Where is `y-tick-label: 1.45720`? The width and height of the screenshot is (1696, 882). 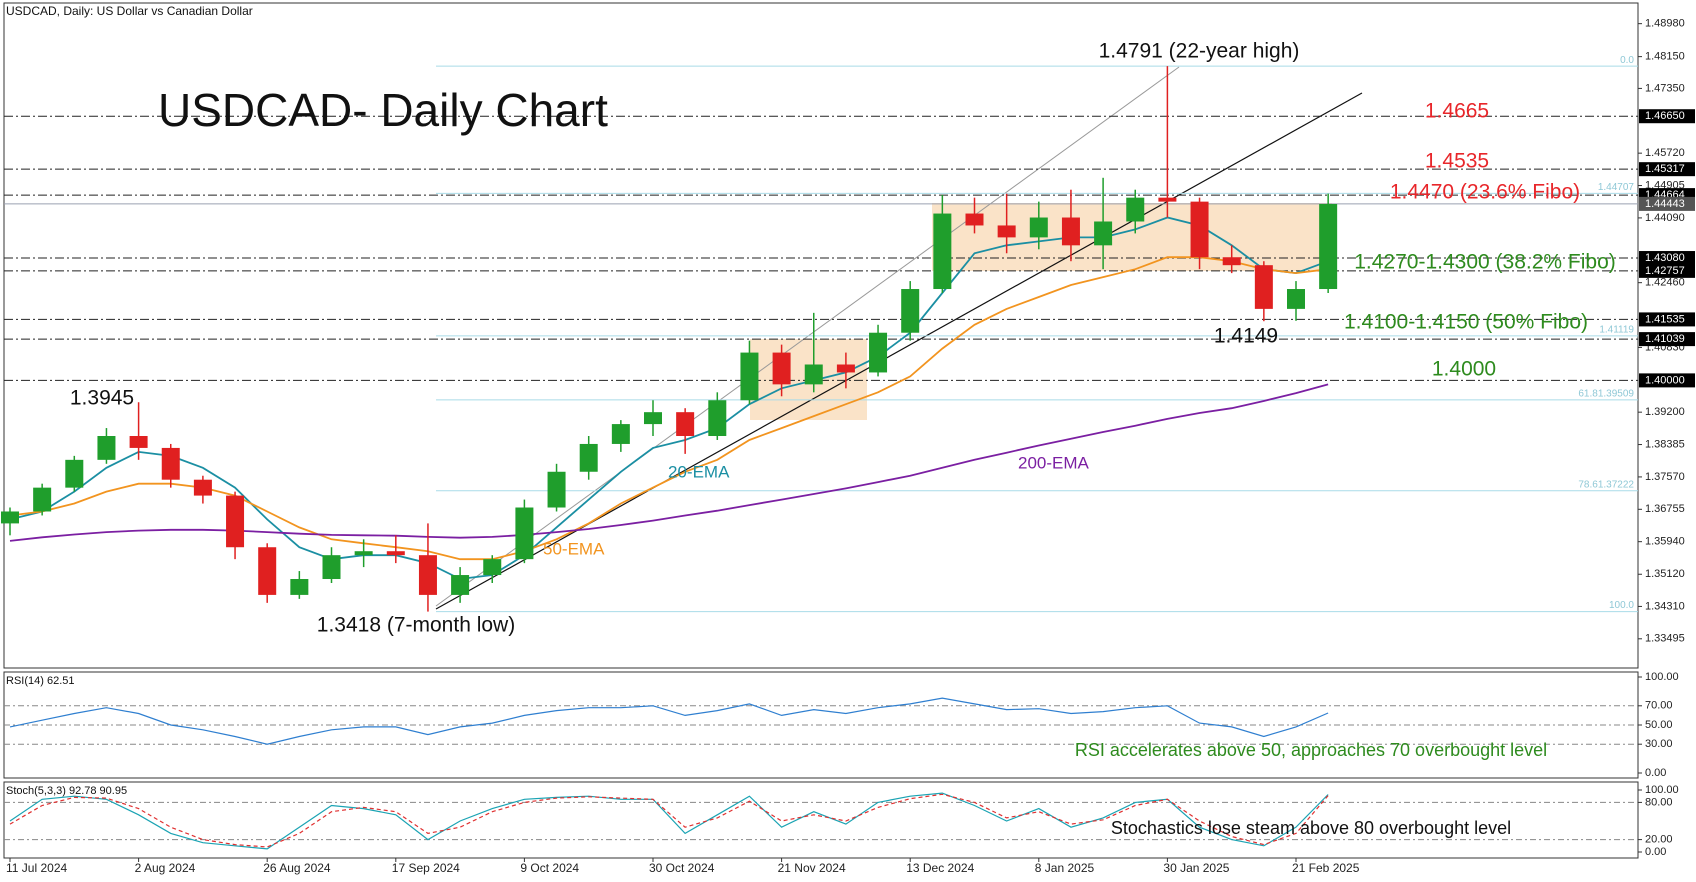 y-tick-label: 1.45720 is located at coordinates (1665, 153).